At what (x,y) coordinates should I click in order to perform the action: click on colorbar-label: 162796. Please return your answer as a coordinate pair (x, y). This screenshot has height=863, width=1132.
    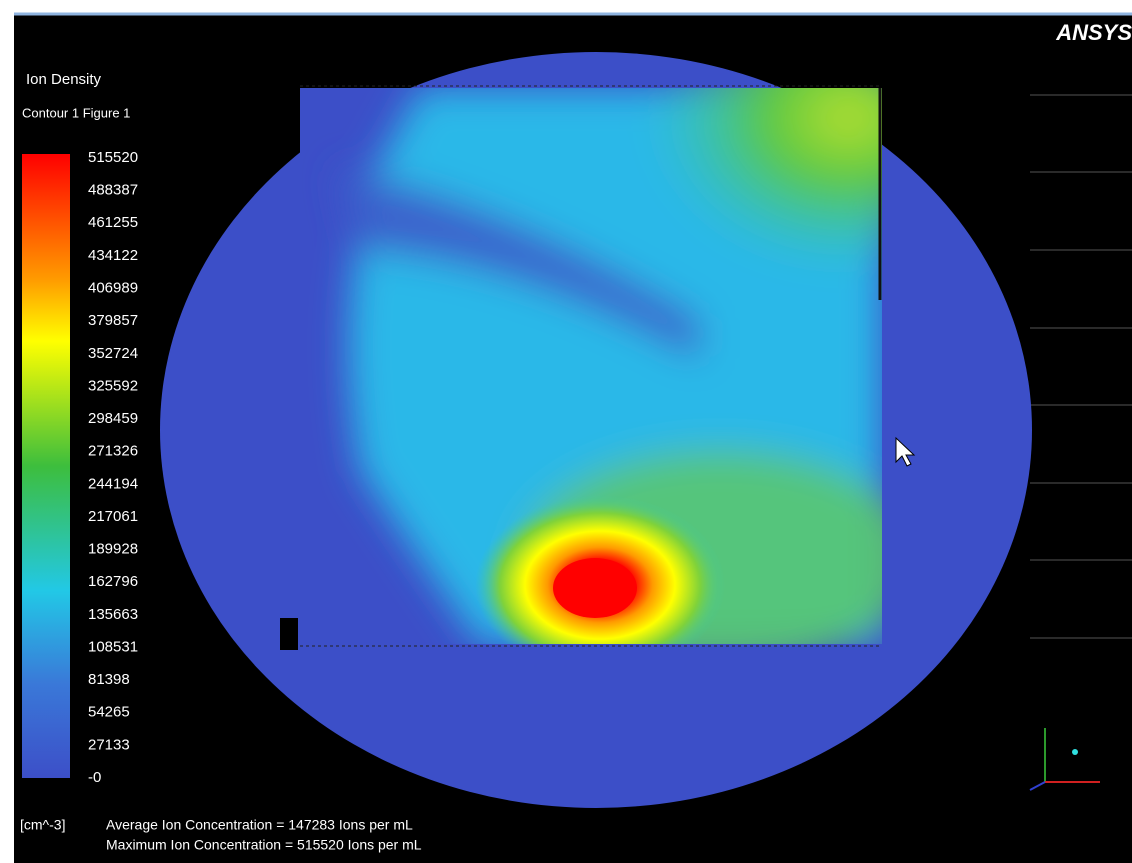
    Looking at the image, I should click on (113, 581).